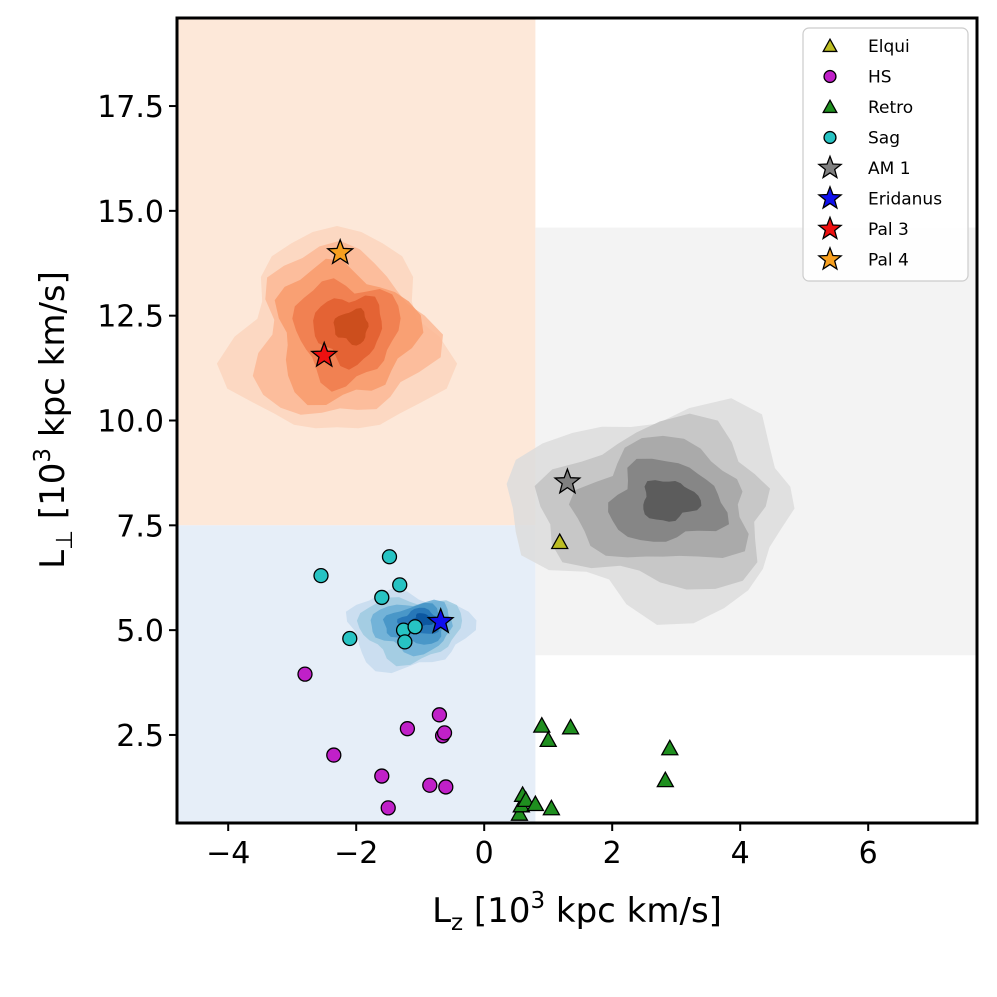  I want to click on legend-label-retro: Retro, so click(890, 108).